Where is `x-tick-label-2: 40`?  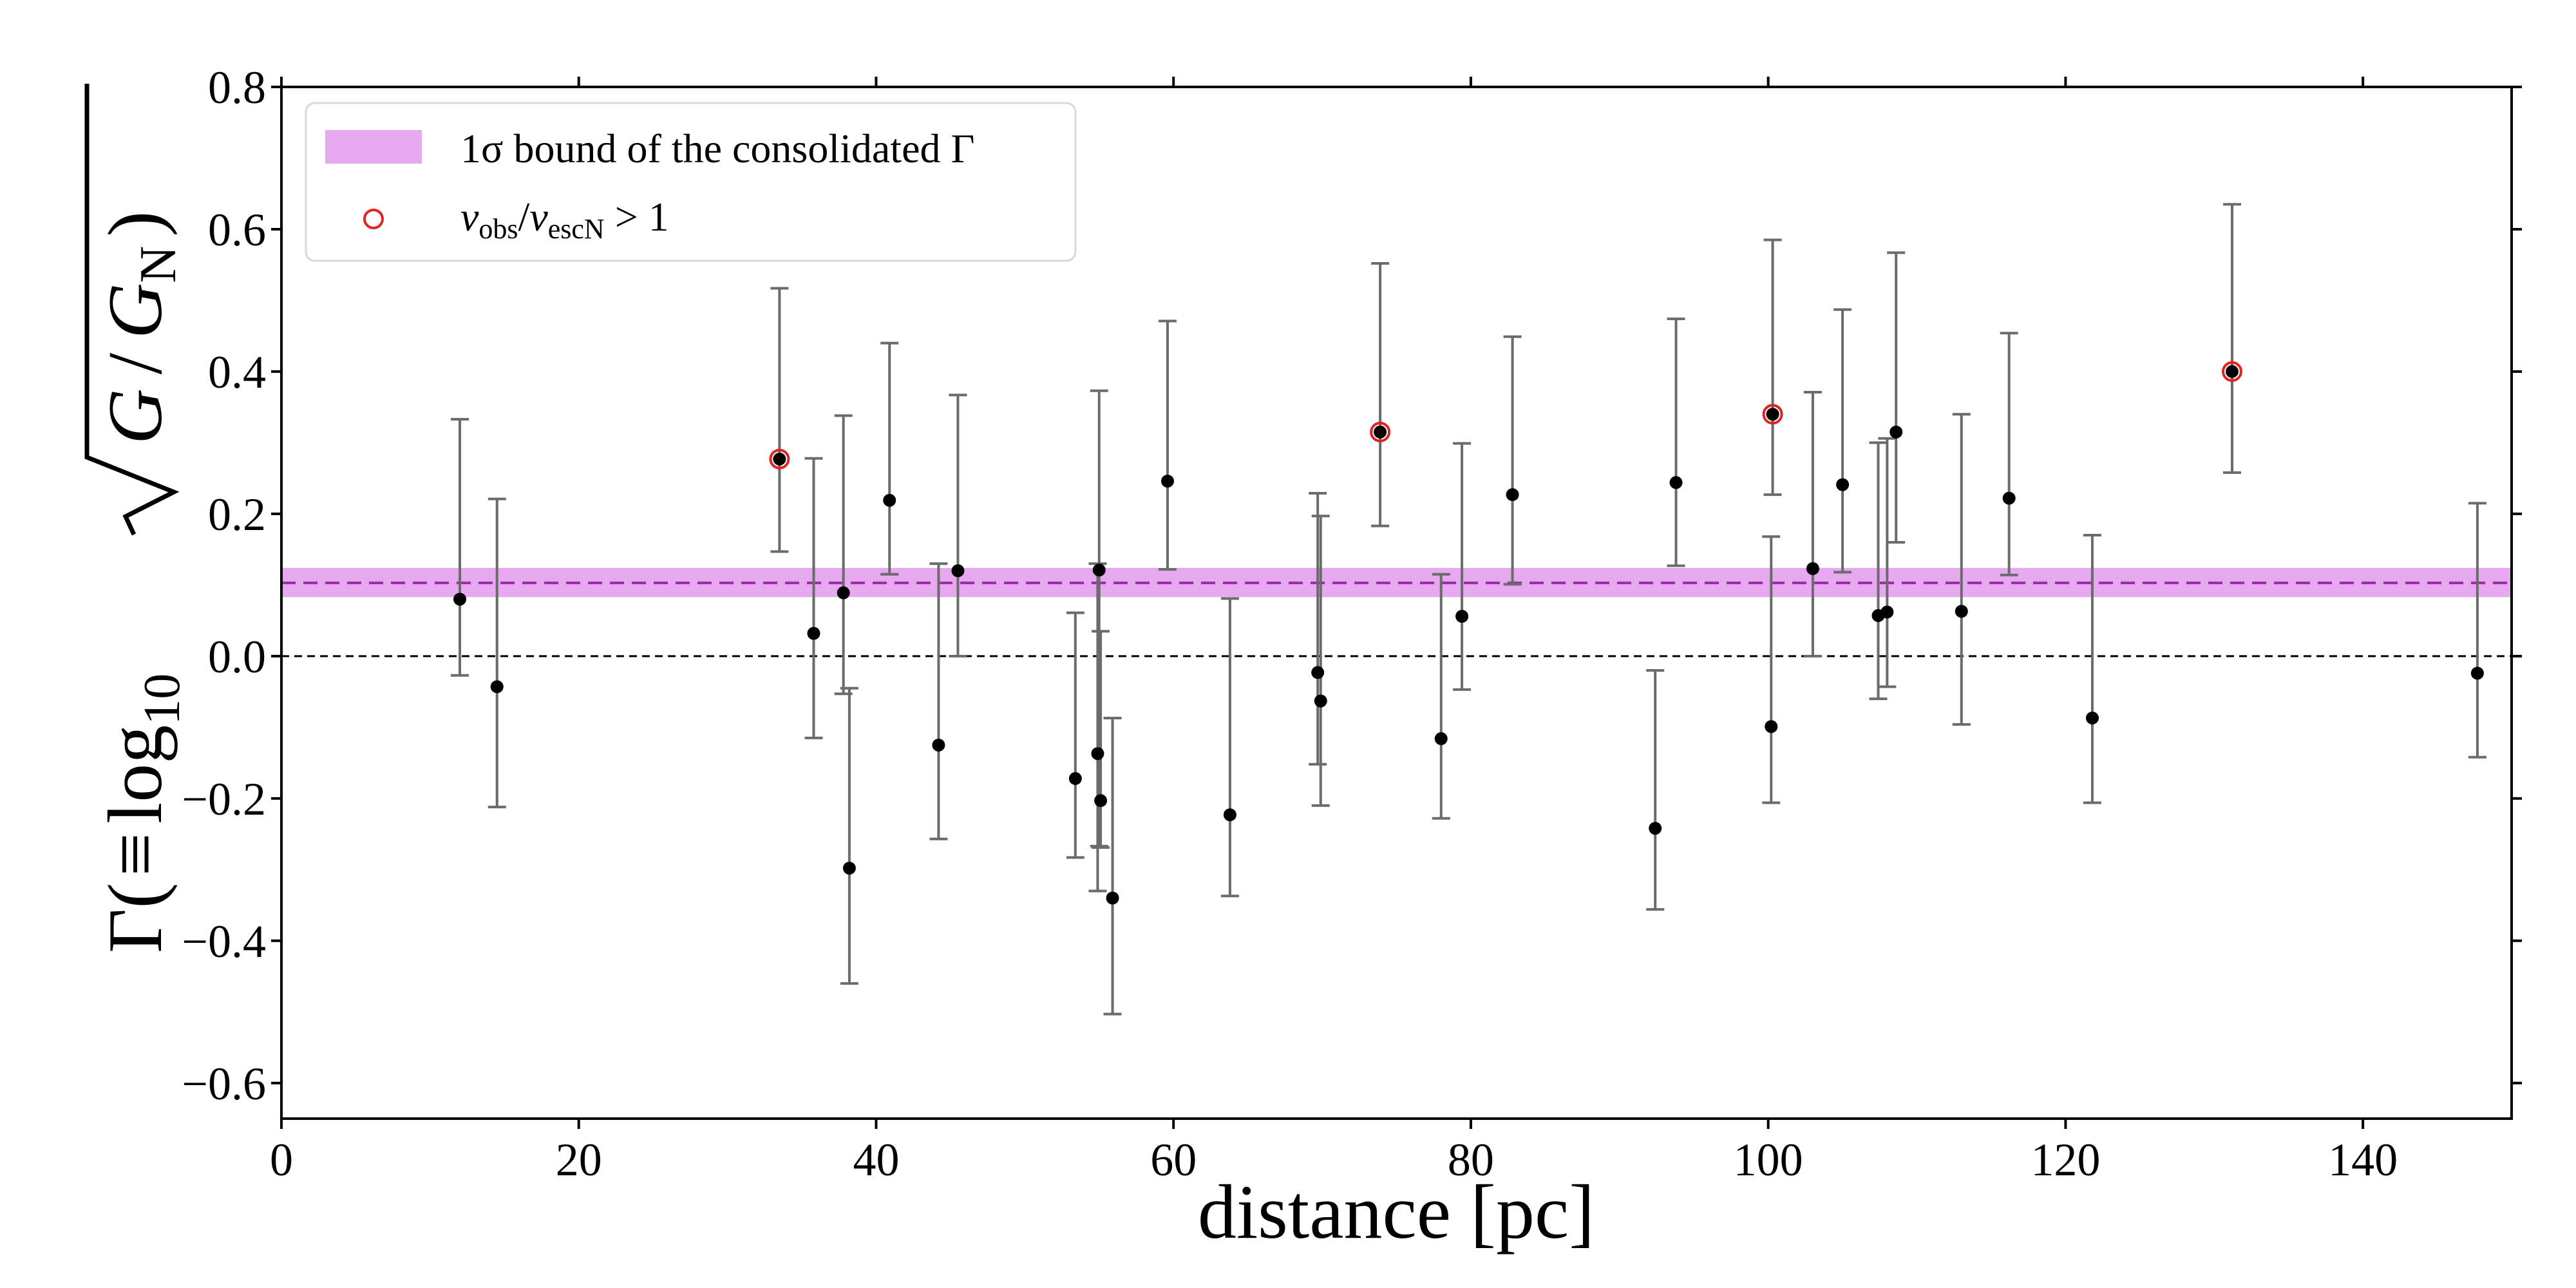
x-tick-label-2: 40 is located at coordinates (876, 1160).